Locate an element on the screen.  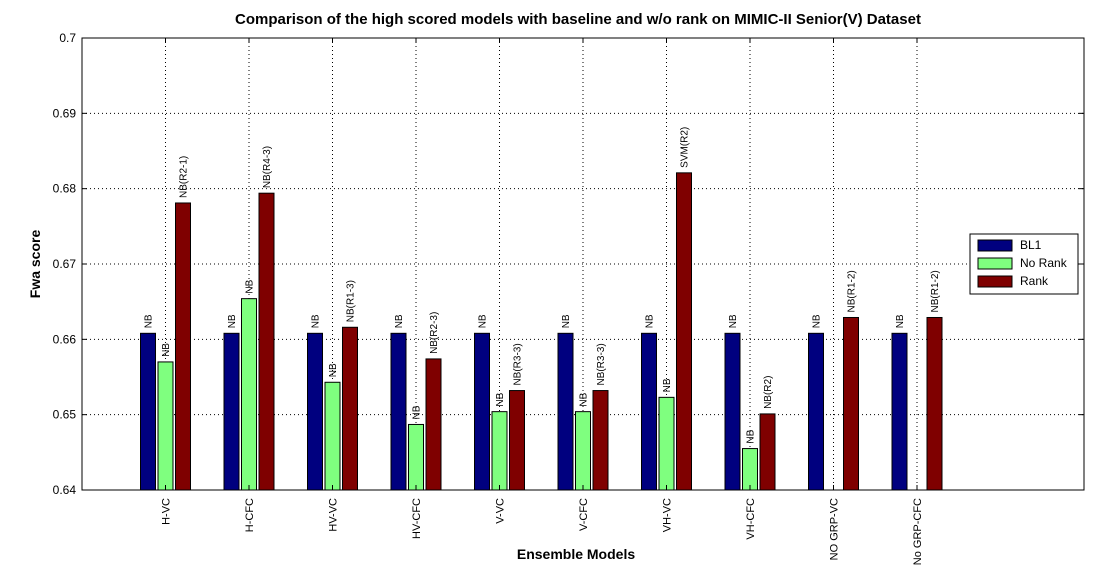
y-tick-label: 0.67 is located at coordinates (65, 264).